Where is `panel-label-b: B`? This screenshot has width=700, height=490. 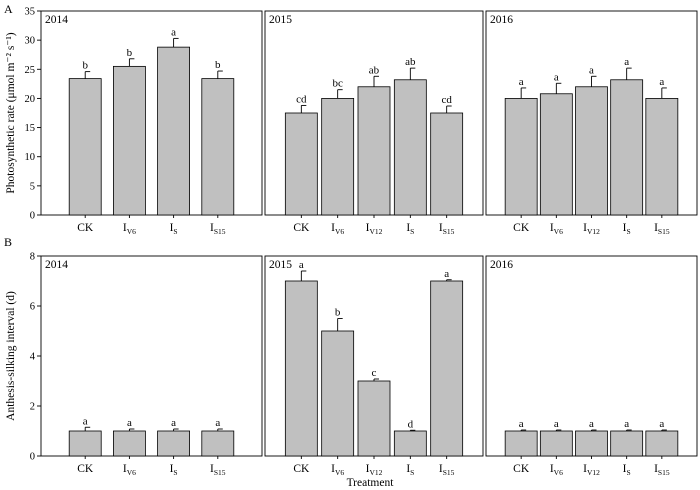 panel-label-b: B is located at coordinates (8, 242).